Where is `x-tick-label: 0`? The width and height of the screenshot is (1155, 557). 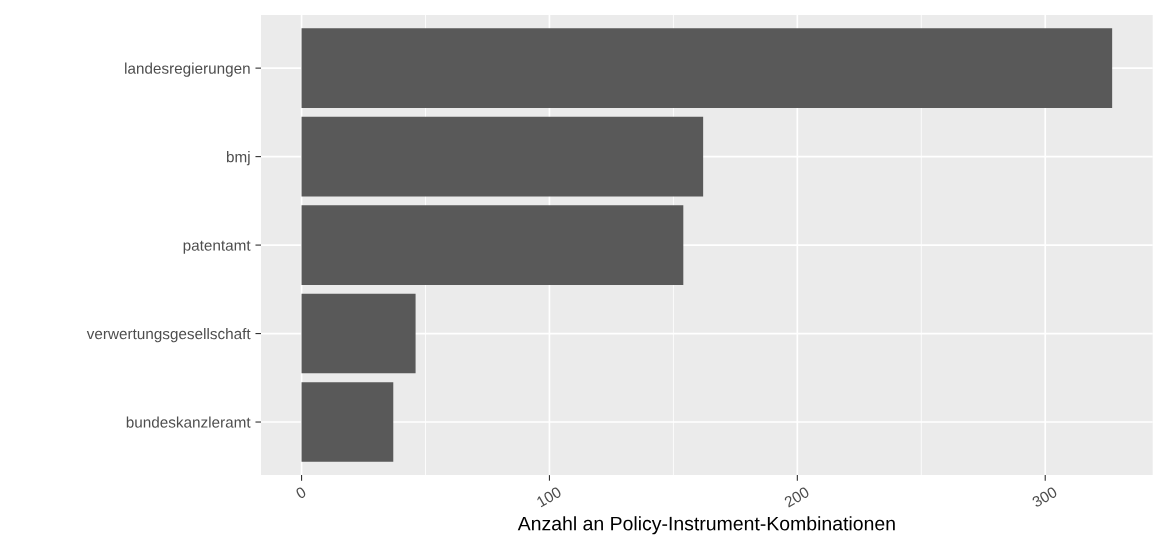
x-tick-label: 0 is located at coordinates (301, 493).